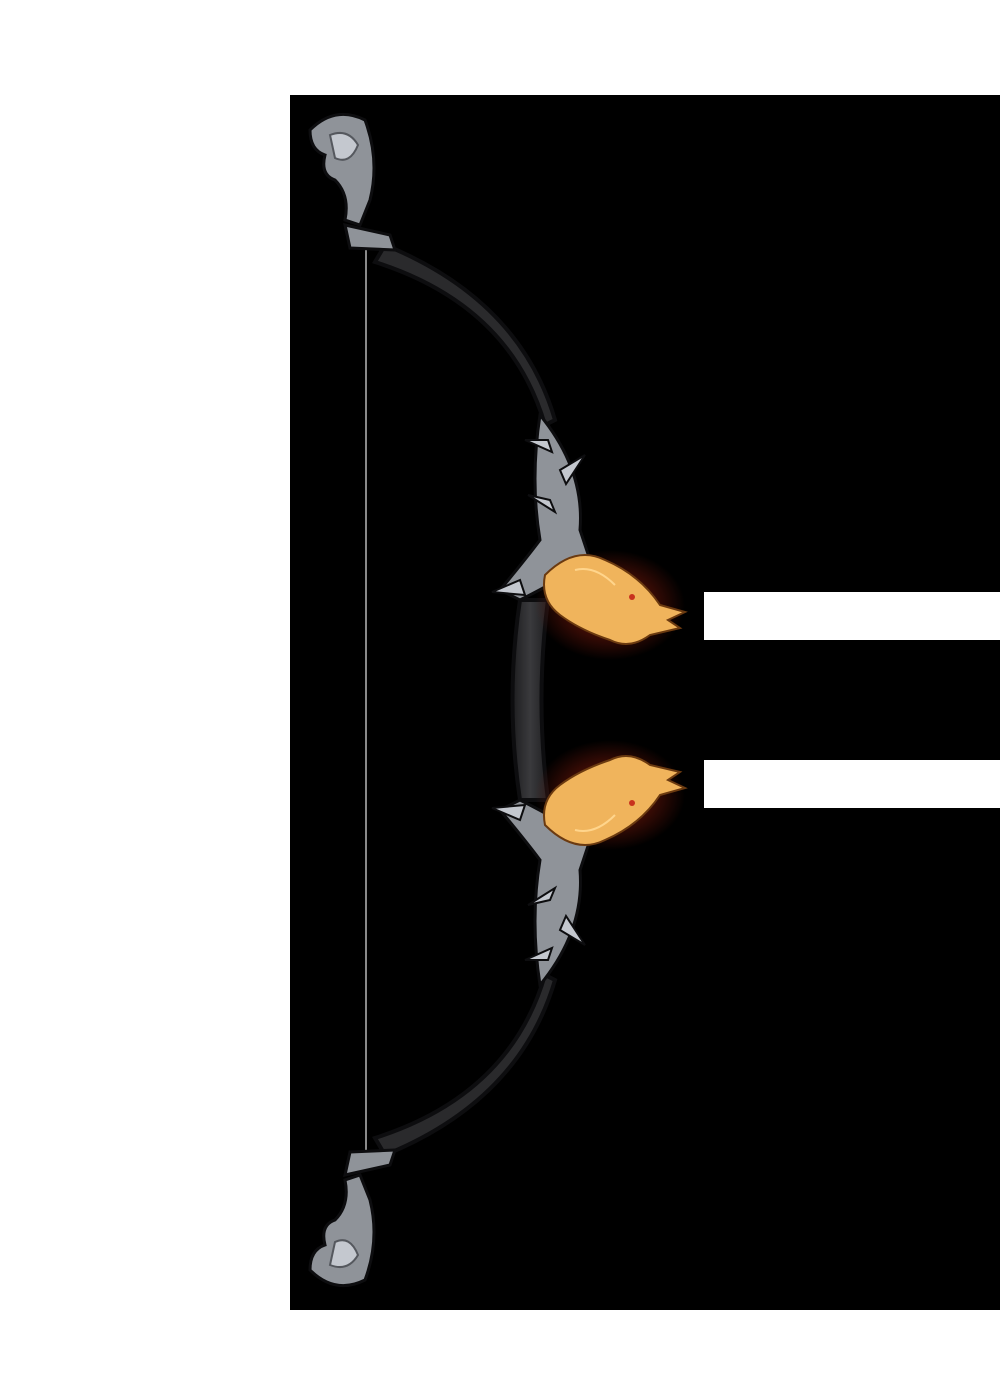 The image size is (1000, 1400). What do you see at coordinates (465, 335) in the screenshot?
I see `upper-limb` at bounding box center [465, 335].